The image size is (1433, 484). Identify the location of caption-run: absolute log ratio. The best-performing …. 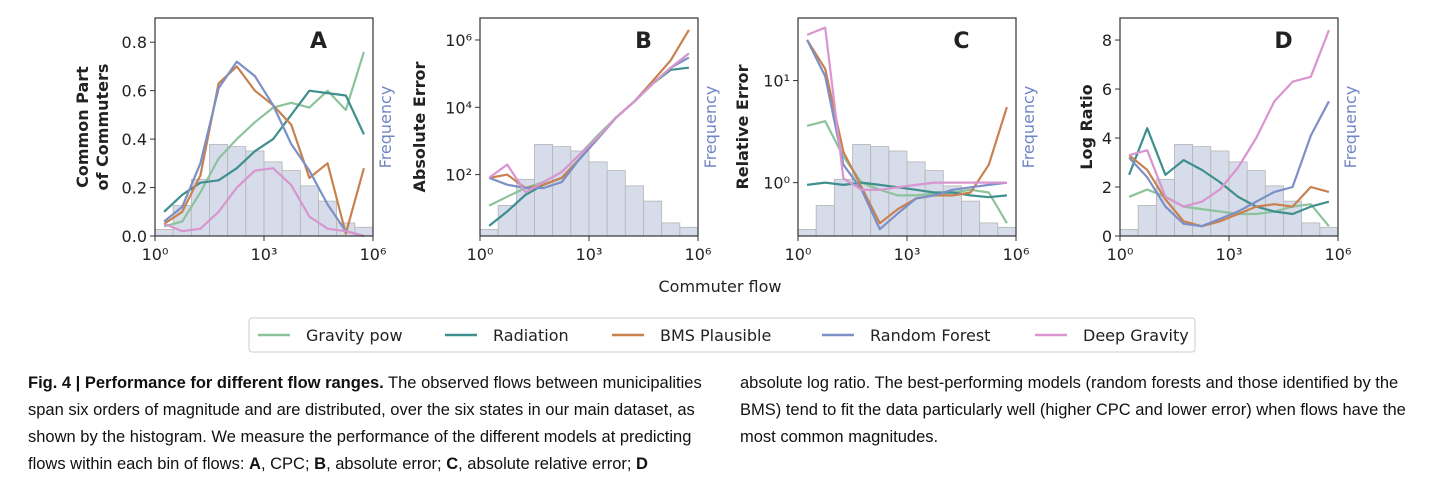
(1073, 410).